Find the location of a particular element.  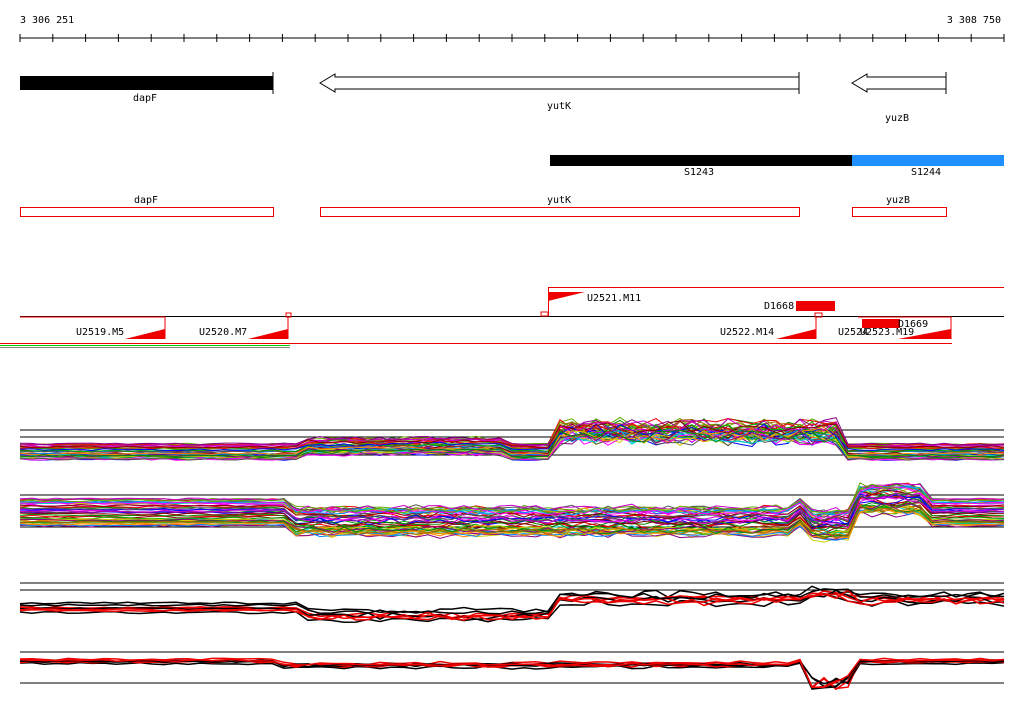

feature-label: U2521.M11 is located at coordinates (614, 298).